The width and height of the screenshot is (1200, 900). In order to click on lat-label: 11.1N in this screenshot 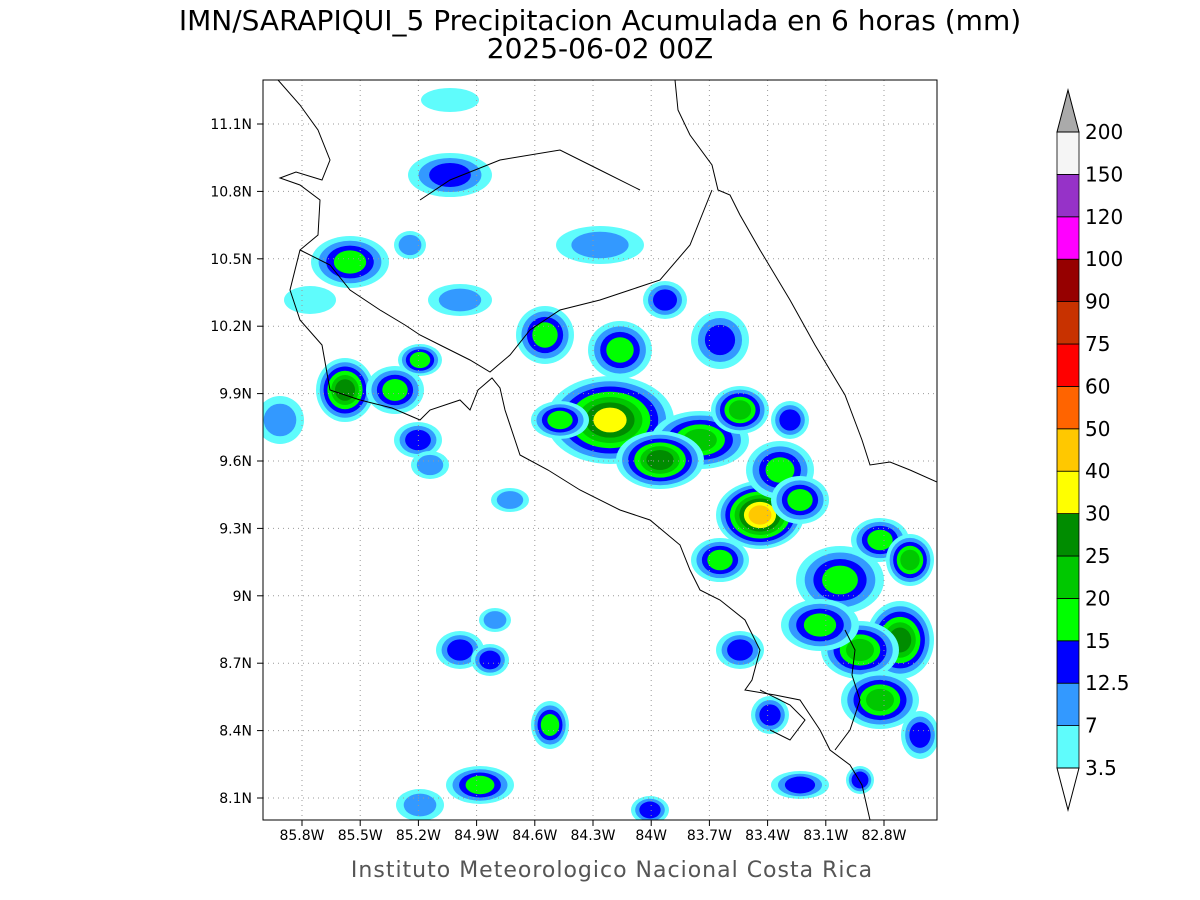, I will do `click(231, 125)`.